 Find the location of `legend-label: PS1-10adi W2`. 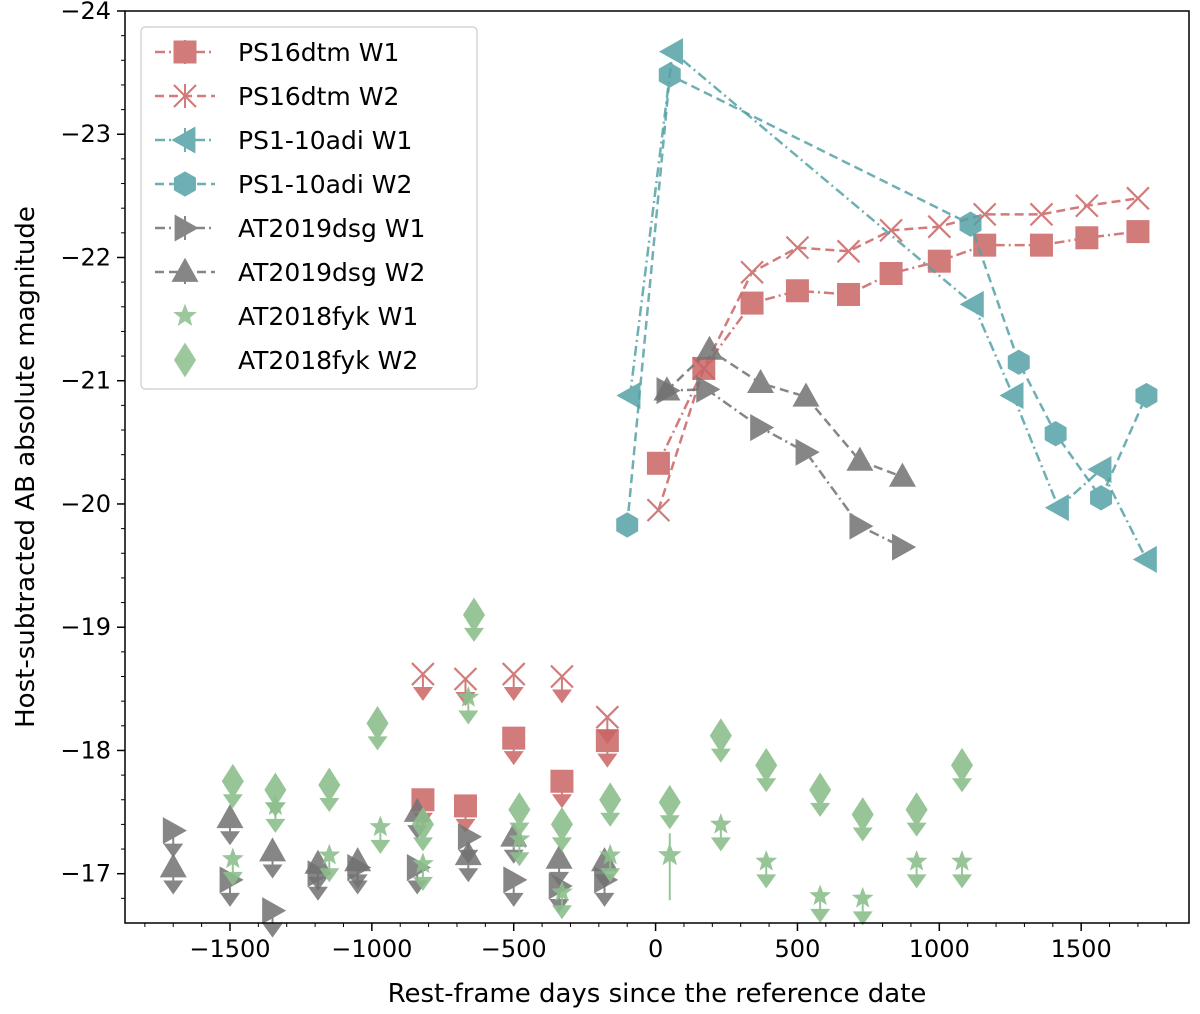

legend-label: PS1-10adi W2 is located at coordinates (325, 184).